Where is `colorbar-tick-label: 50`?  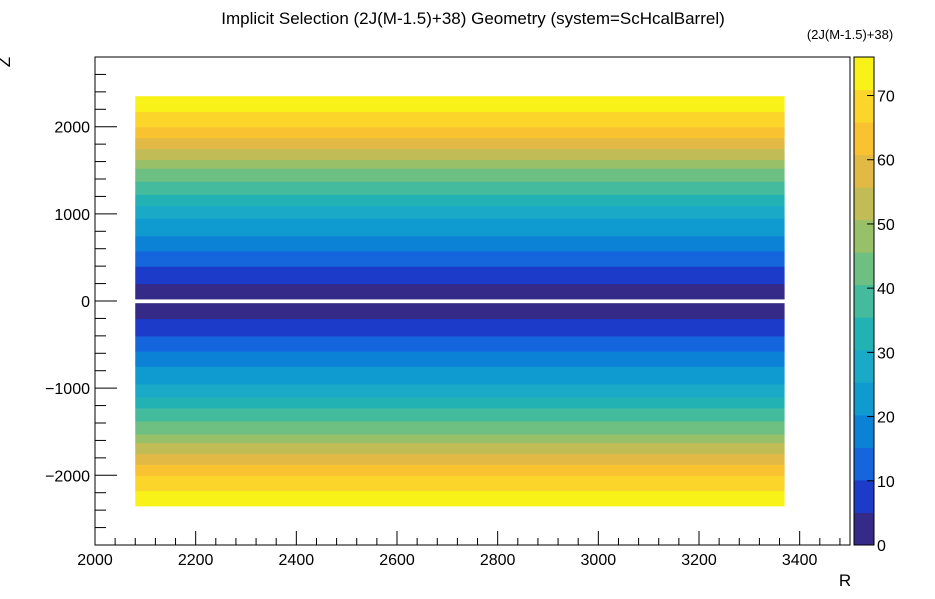 colorbar-tick-label: 50 is located at coordinates (886, 225).